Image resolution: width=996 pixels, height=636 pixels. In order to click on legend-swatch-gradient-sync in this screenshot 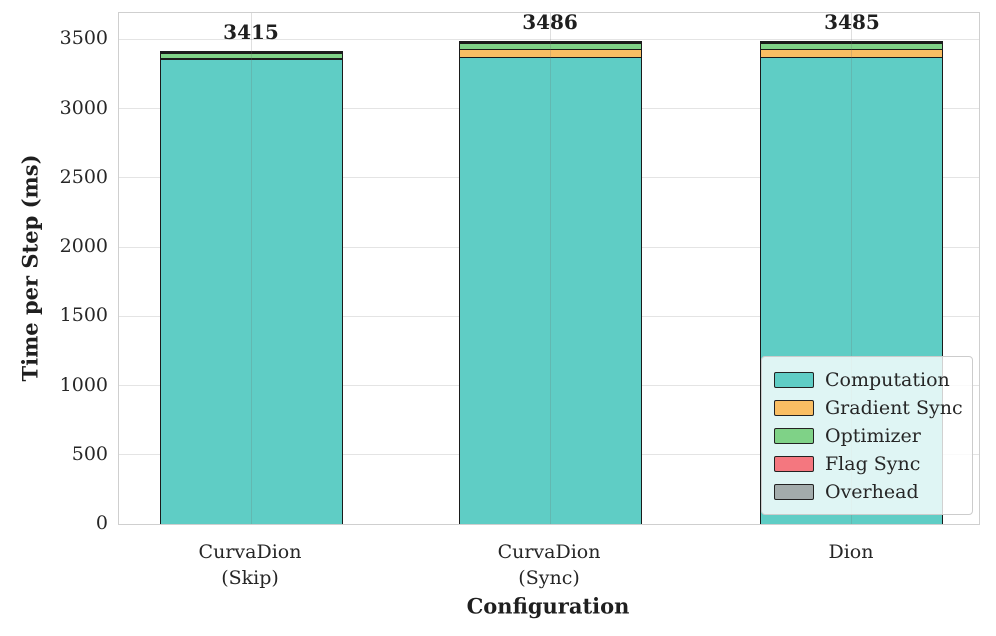, I will do `click(794, 408)`.